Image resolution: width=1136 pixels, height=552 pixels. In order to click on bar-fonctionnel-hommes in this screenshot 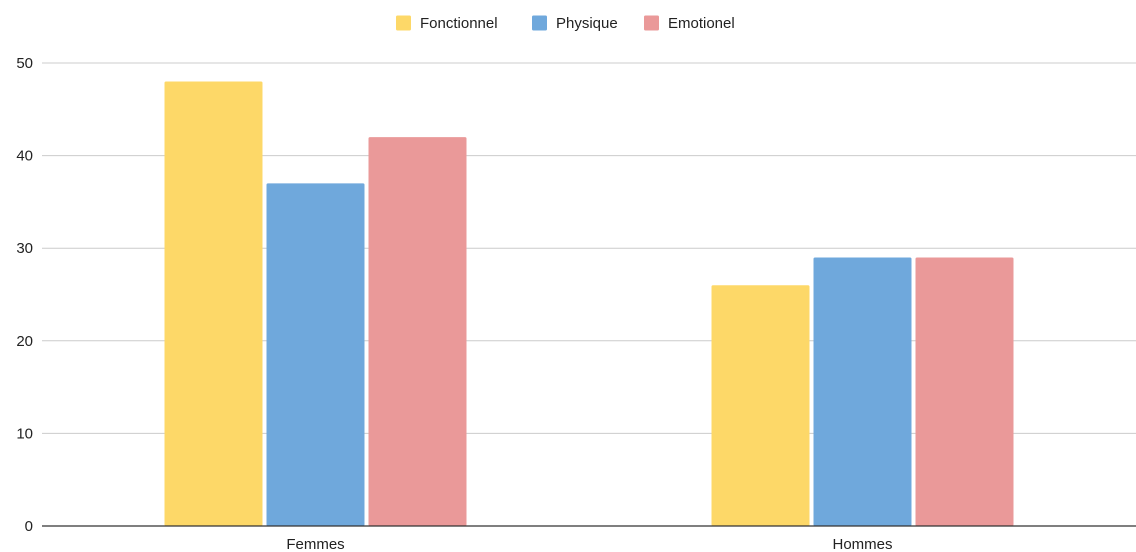, I will do `click(760, 405)`.